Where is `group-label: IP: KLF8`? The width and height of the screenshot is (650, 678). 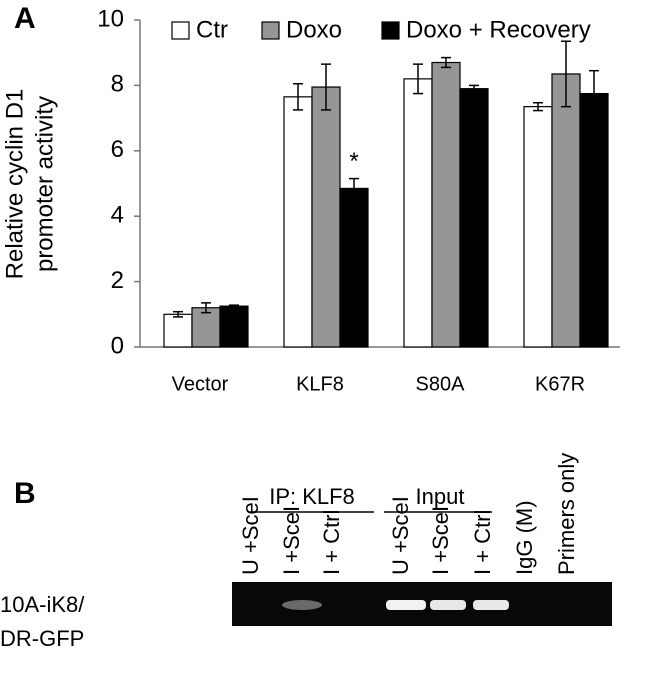
group-label: IP: KLF8 is located at coordinates (312, 496).